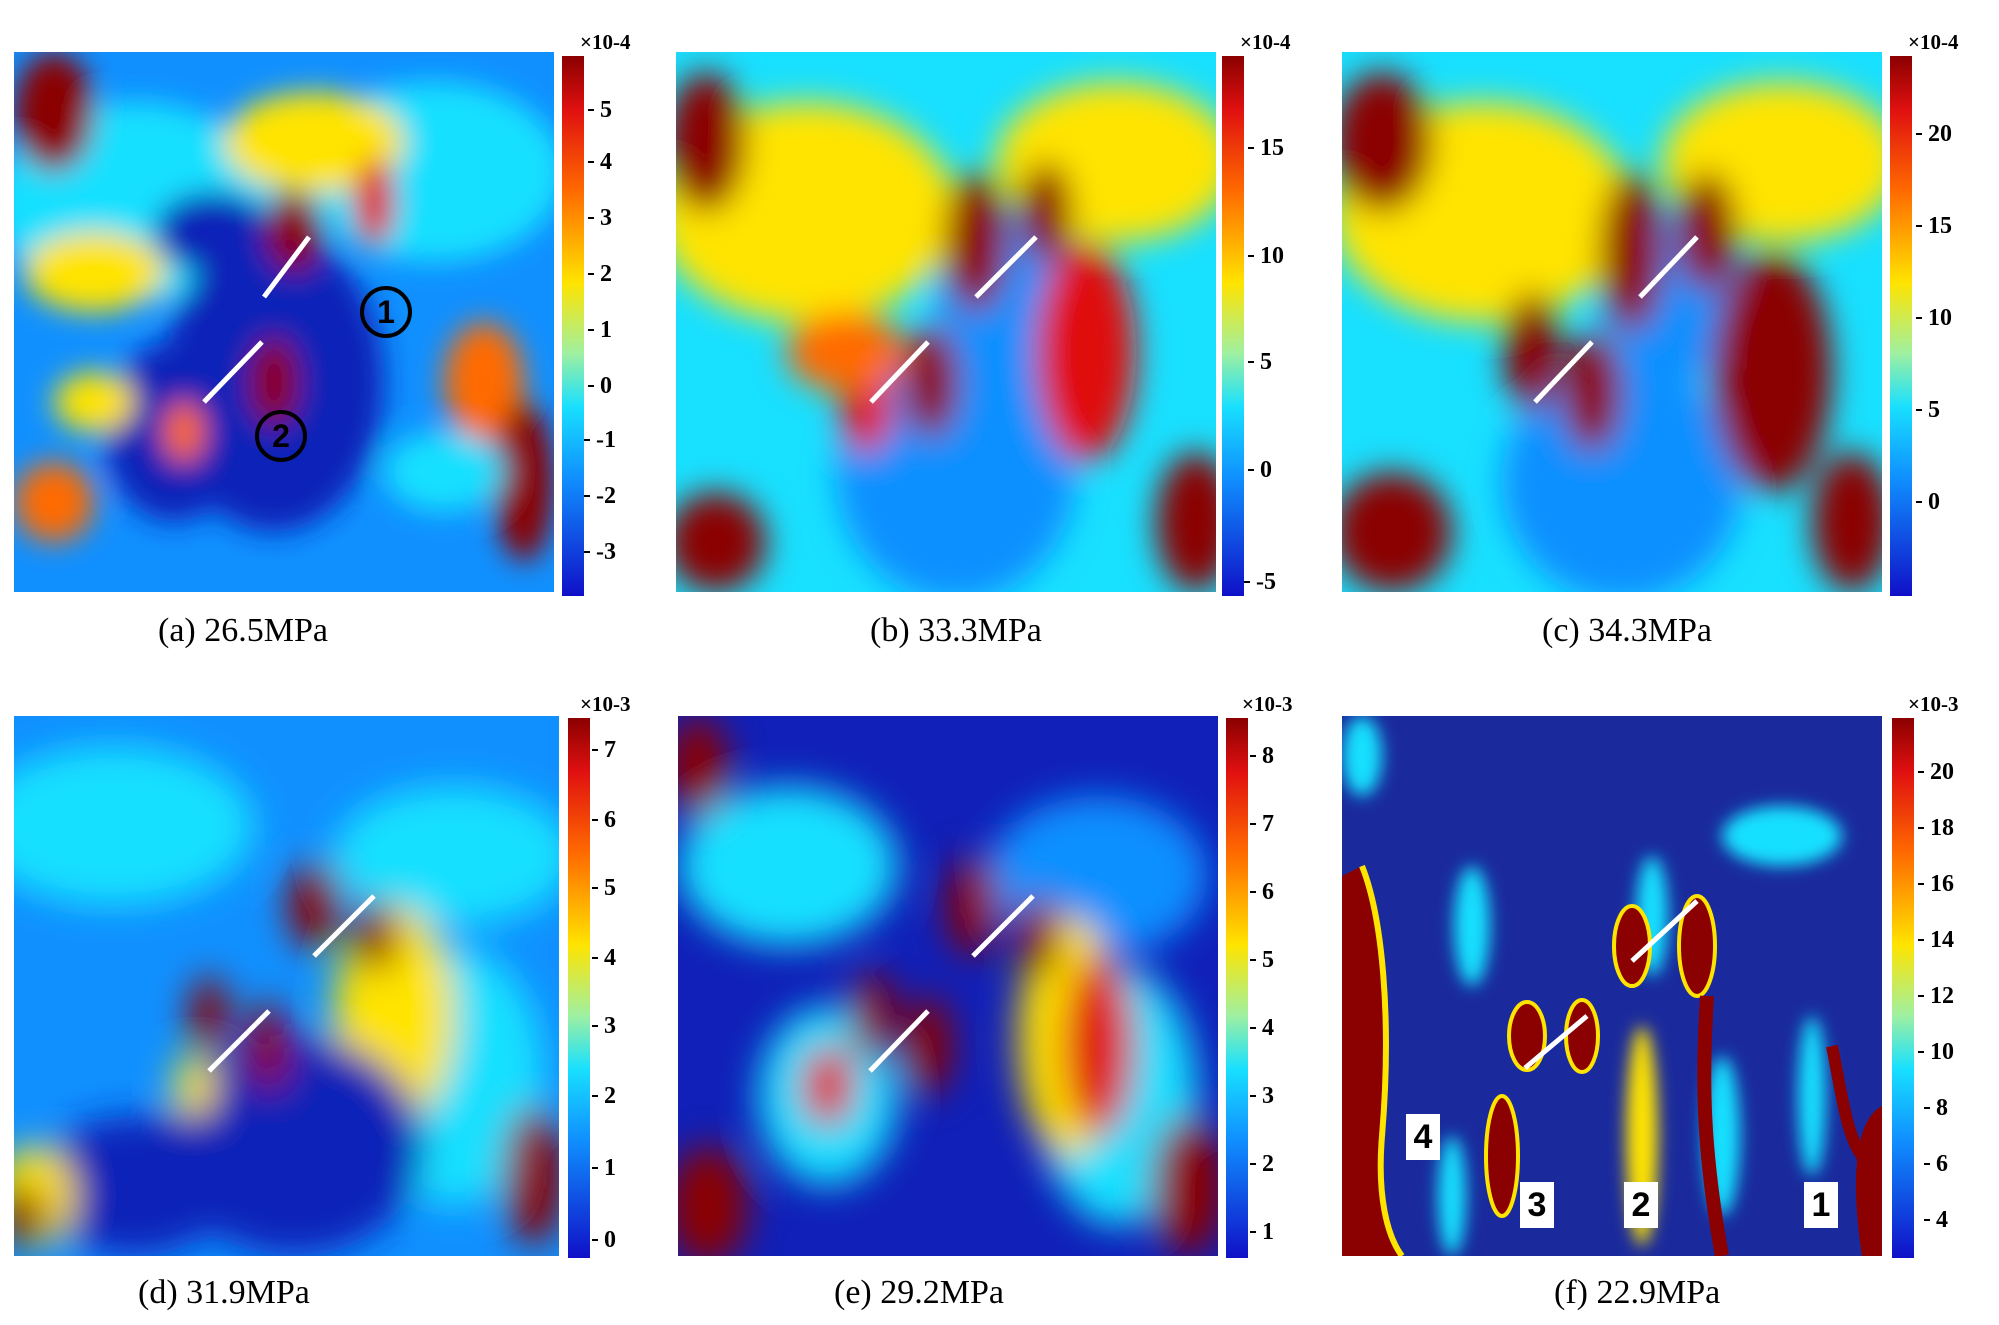  I want to click on strain-field-d, so click(286, 986).